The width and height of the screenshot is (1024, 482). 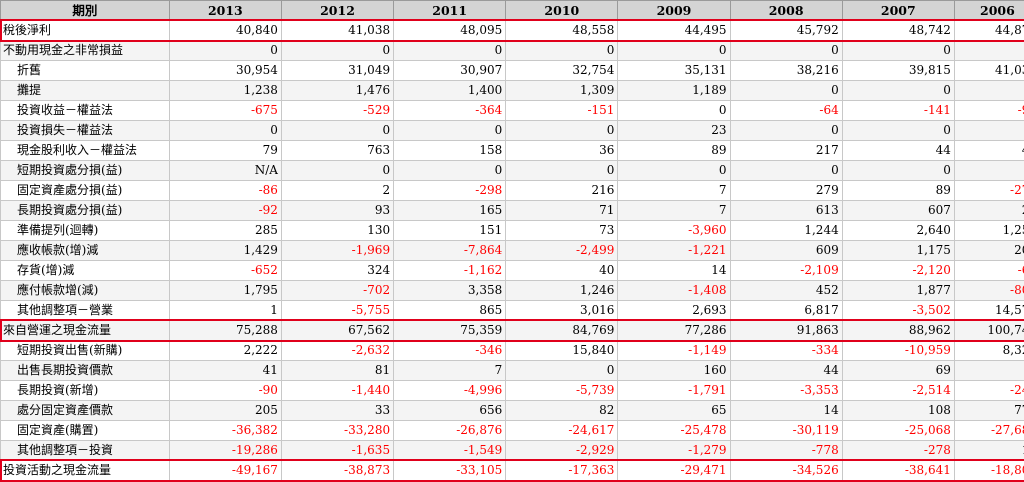 I want to click on value-cell: 14, so click(x=674, y=270).